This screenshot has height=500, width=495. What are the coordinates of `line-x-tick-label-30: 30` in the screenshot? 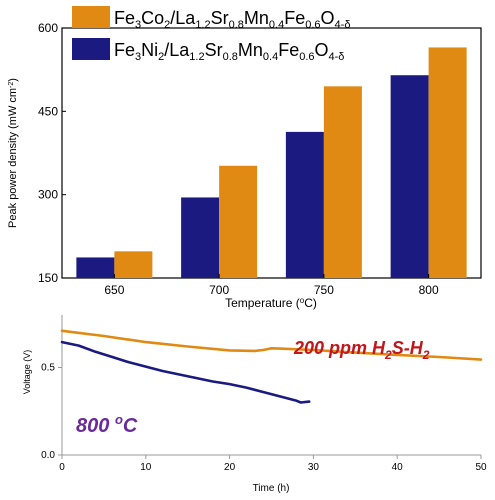 It's located at (314, 467).